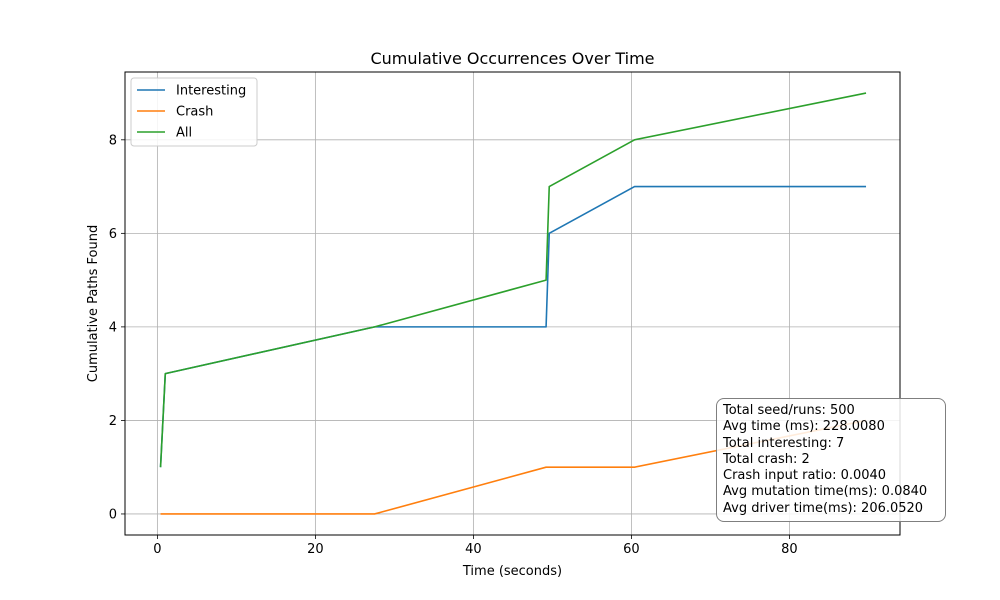 The width and height of the screenshot is (1000, 600). I want to click on stat-avg-driver-time: Avg driver time(ms): 206.0520, so click(823, 508).